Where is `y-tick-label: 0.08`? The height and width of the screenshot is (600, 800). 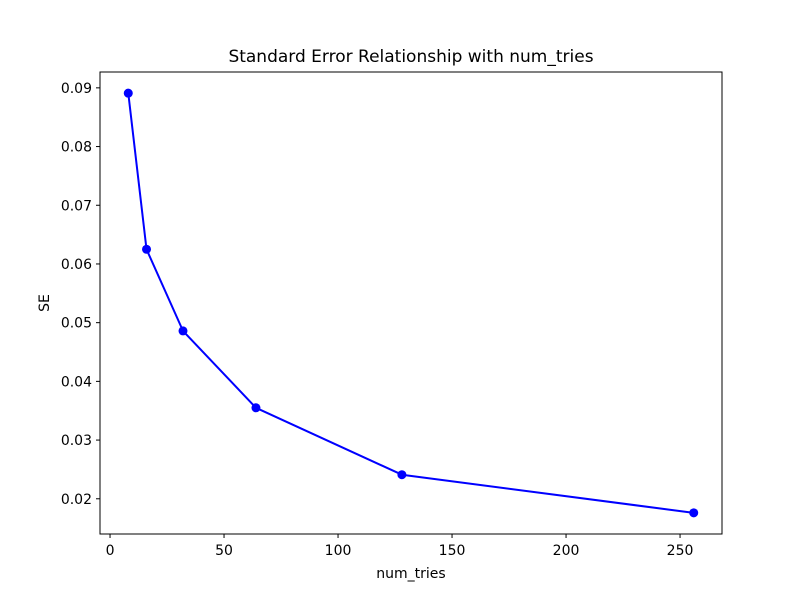 y-tick-label: 0.08 is located at coordinates (76, 148).